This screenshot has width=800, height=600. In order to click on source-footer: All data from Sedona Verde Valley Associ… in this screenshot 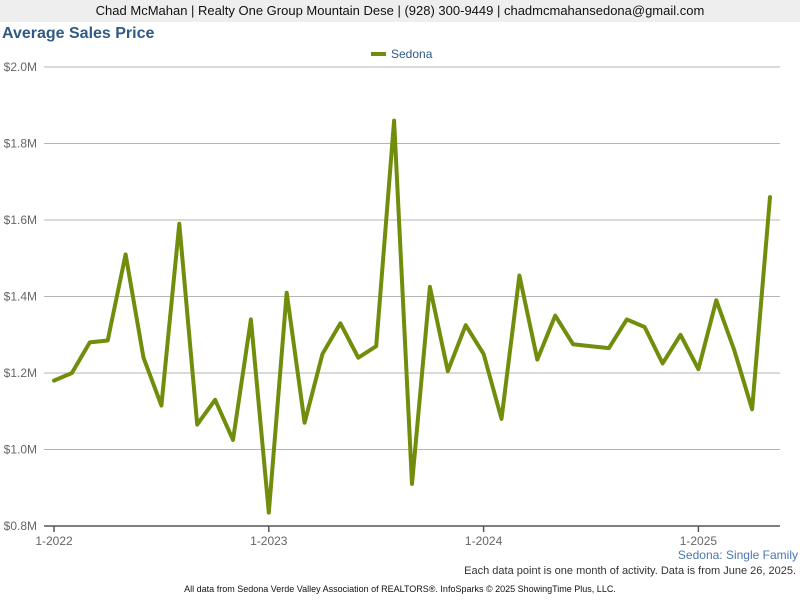, I will do `click(400, 589)`.